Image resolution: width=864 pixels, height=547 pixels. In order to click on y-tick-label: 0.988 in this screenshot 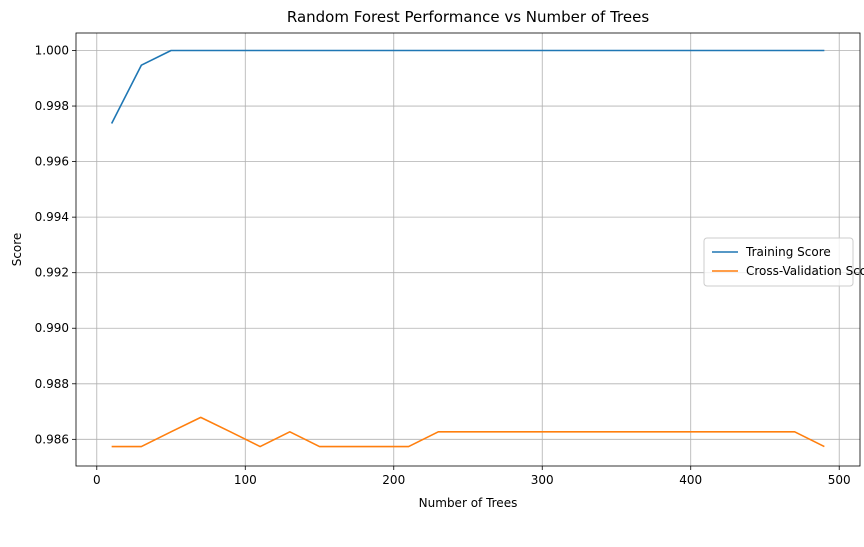, I will do `click(52, 384)`.